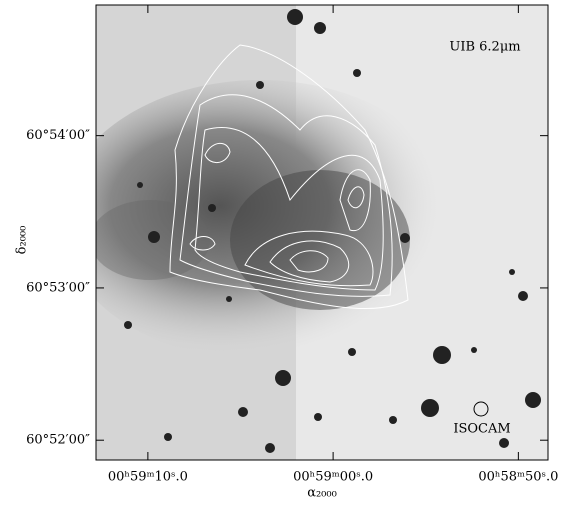  What do you see at coordinates (322, 493) in the screenshot?
I see `x-axis-label: α₂₀₀₀` at bounding box center [322, 493].